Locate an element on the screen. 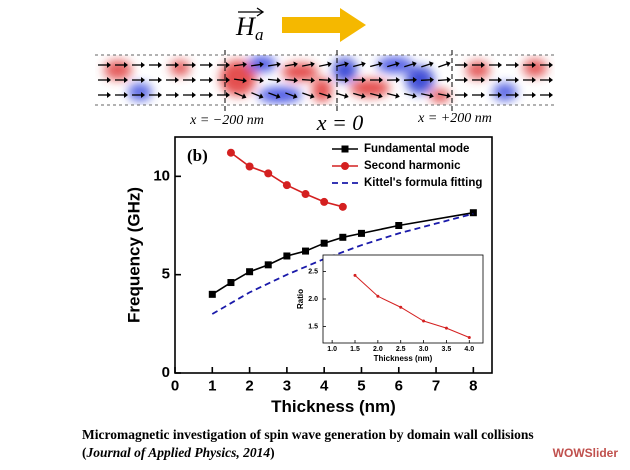  x-tick-label: 1.0 is located at coordinates (332, 349).